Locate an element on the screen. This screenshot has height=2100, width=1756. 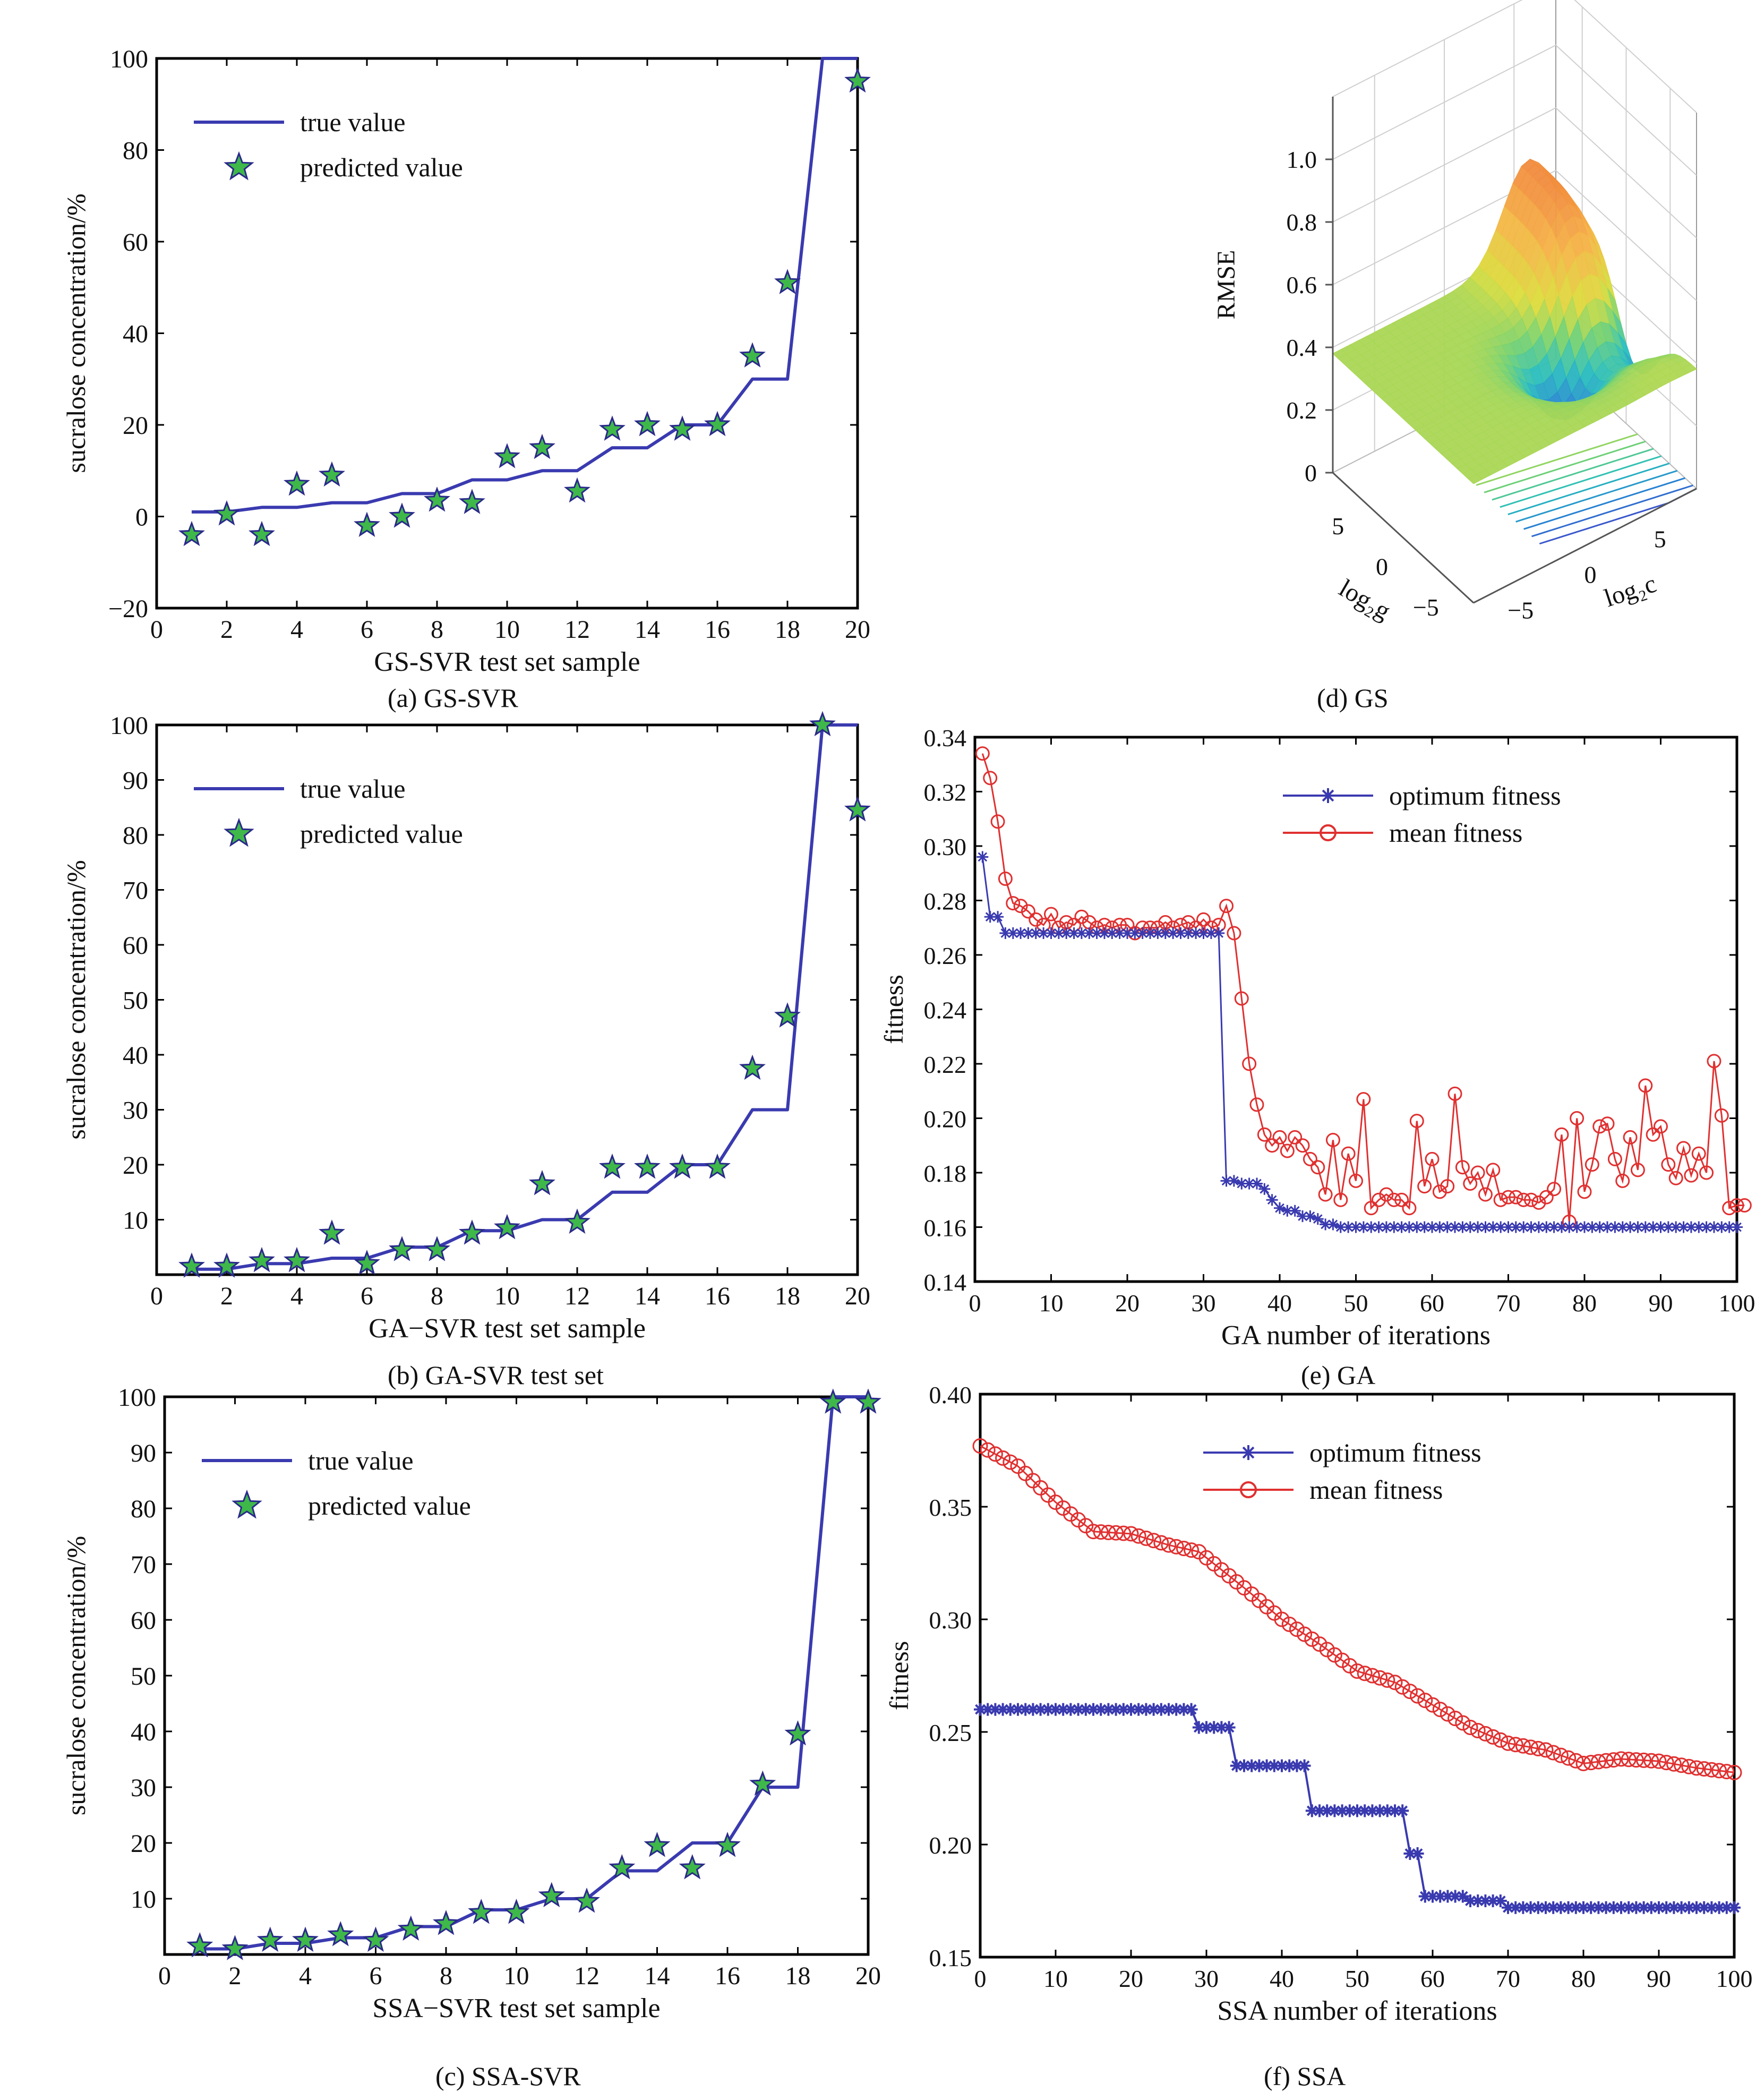
x-tick-label: 40 is located at coordinates (1279, 1303).